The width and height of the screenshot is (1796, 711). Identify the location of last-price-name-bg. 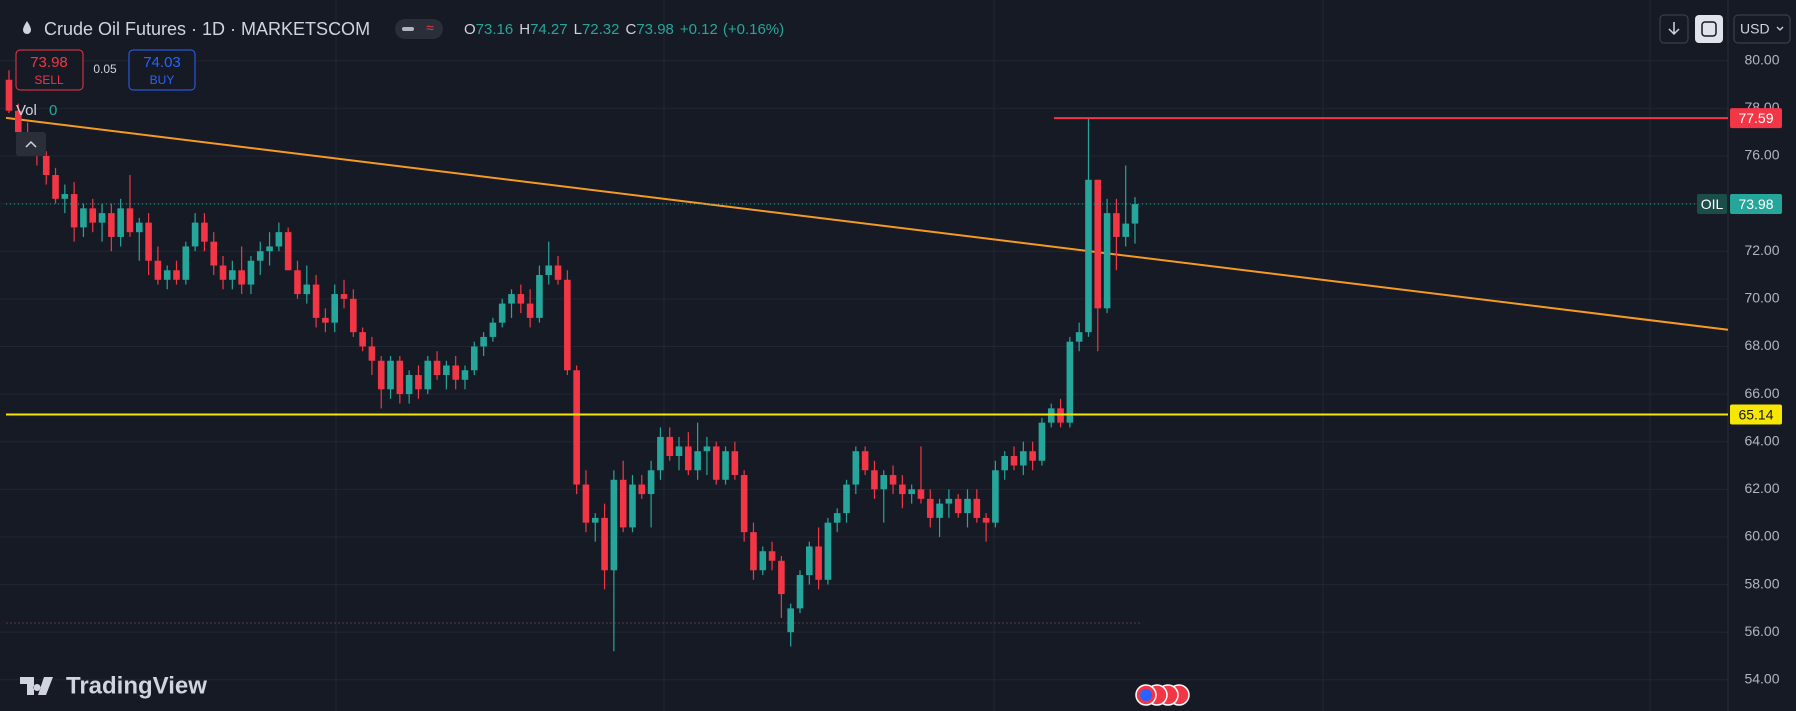
(1712, 204).